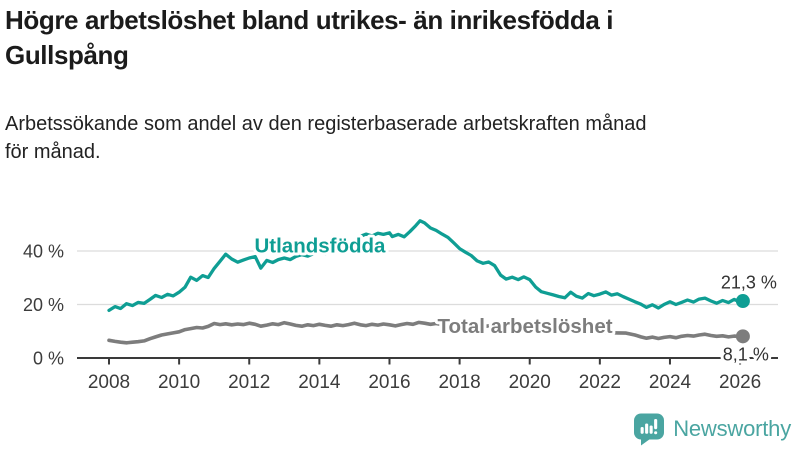 Image resolution: width=800 pixels, height=450 pixels. Describe the element at coordinates (249, 382) in the screenshot. I see `x-tick-label: 2012` at that location.